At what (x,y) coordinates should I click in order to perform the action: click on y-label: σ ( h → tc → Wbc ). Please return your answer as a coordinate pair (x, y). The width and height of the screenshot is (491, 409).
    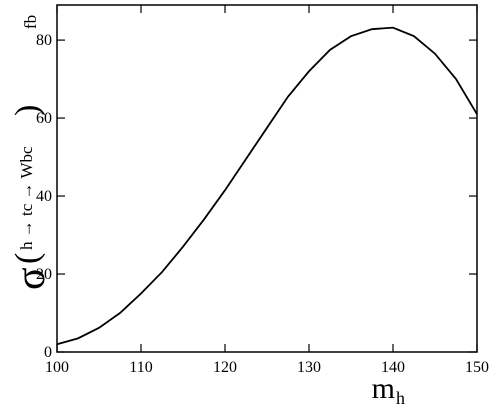
    Looking at the image, I should click on (31, 197).